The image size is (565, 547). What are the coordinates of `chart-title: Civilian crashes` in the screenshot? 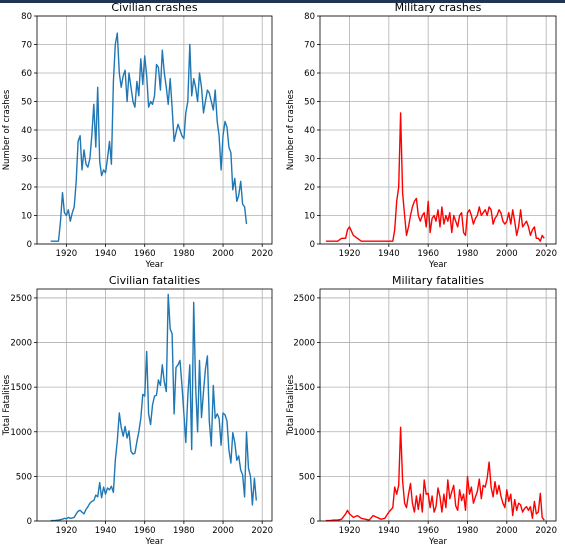 It's located at (154, 7).